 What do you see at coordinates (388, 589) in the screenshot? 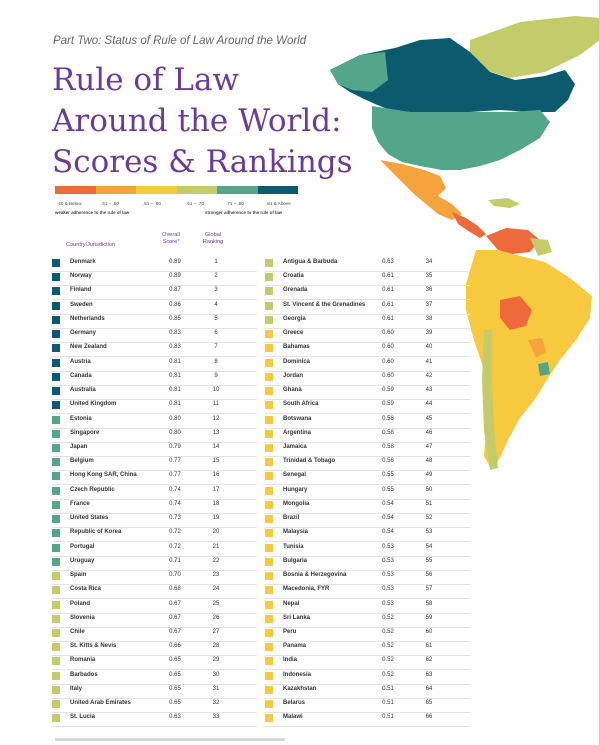
I see `overall-score: 0.53` at bounding box center [388, 589].